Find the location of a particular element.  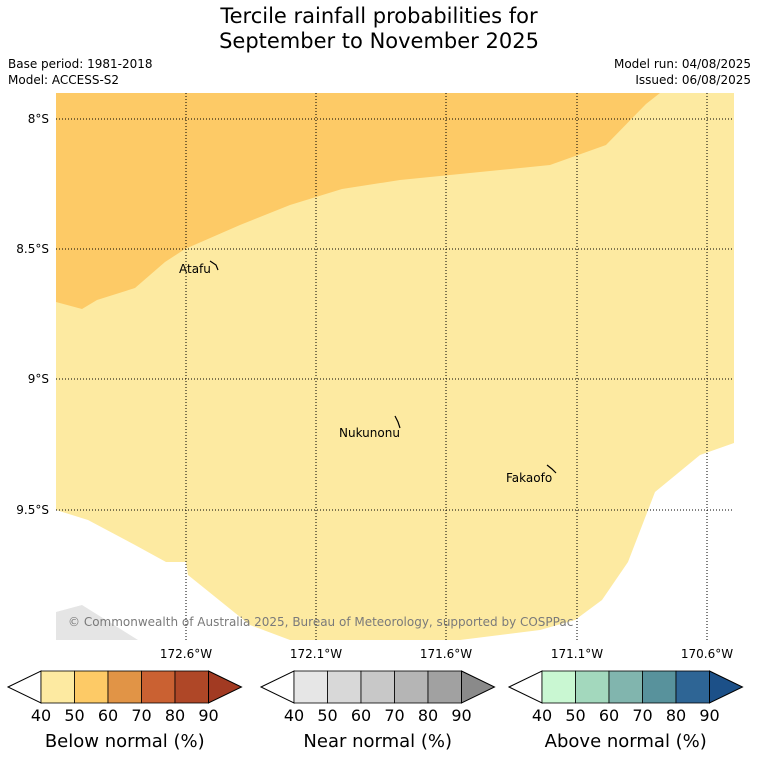

colorbar-near-tick: 40 is located at coordinates (294, 715).